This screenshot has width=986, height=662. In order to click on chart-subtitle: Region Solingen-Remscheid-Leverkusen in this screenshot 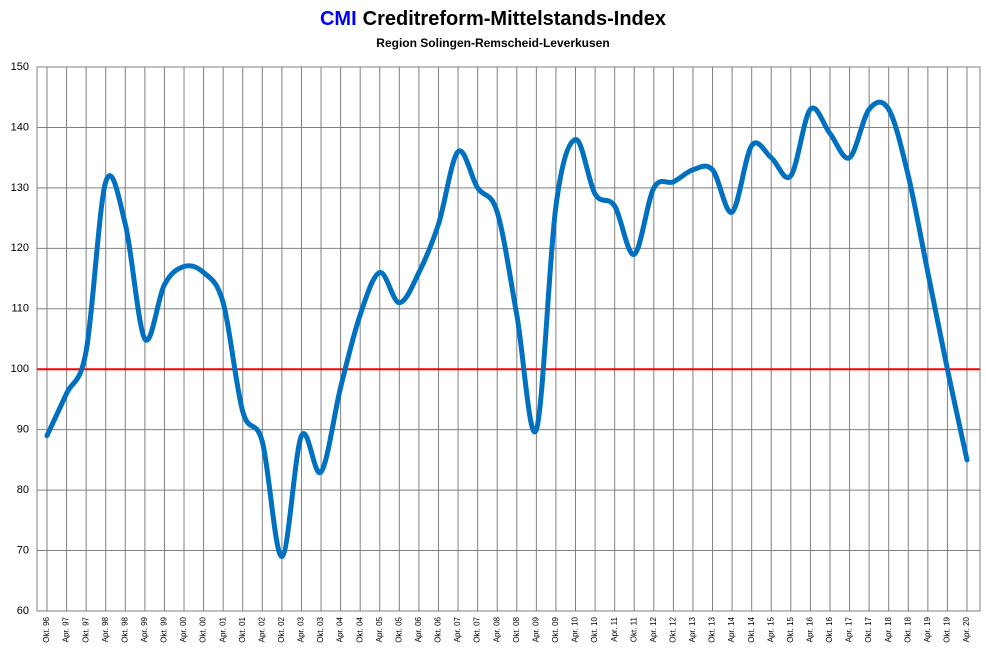, I will do `click(492, 43)`.